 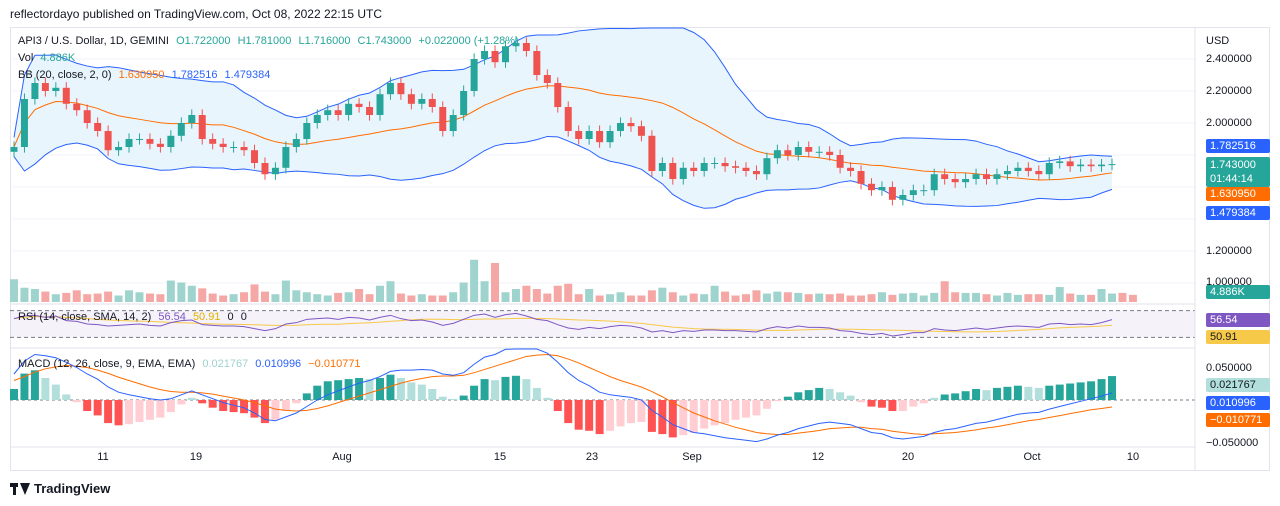 I want to click on rsi-label: RSI (14, close, SMA, 14, 2), so click(x=85, y=317).